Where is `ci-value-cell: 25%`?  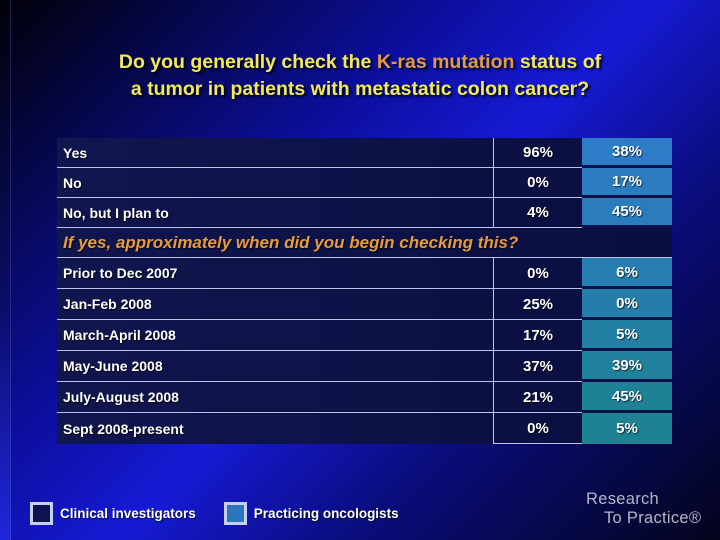 ci-value-cell: 25% is located at coordinates (537, 304).